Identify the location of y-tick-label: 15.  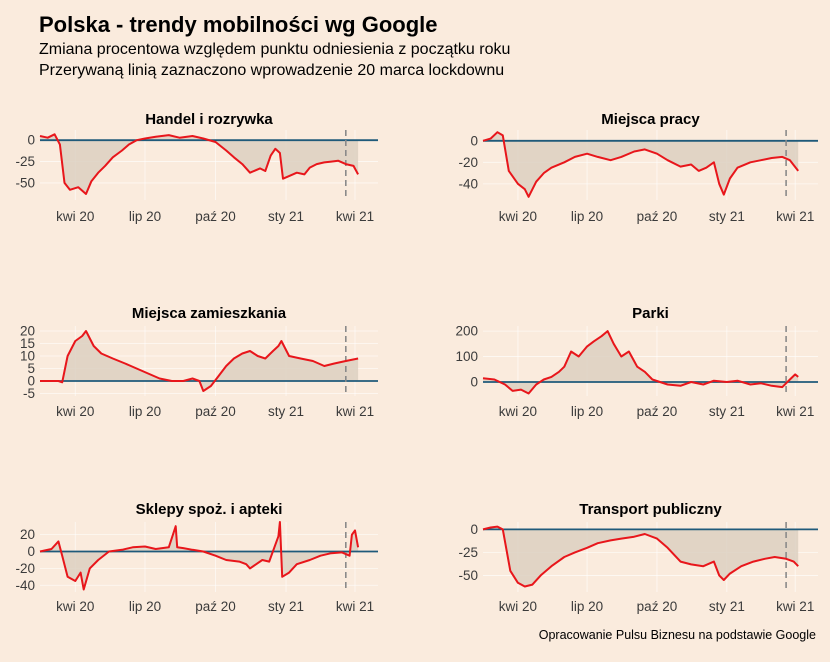
(27, 343).